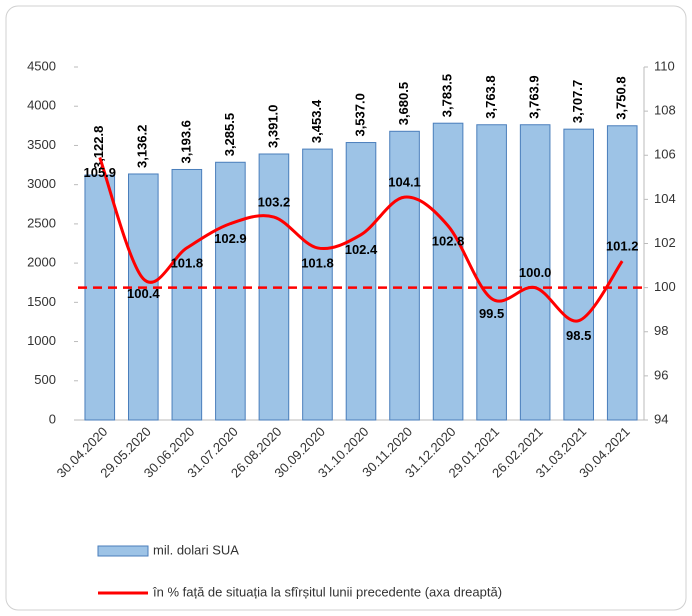  I want to click on line-value-label: 100.0, so click(535, 272).